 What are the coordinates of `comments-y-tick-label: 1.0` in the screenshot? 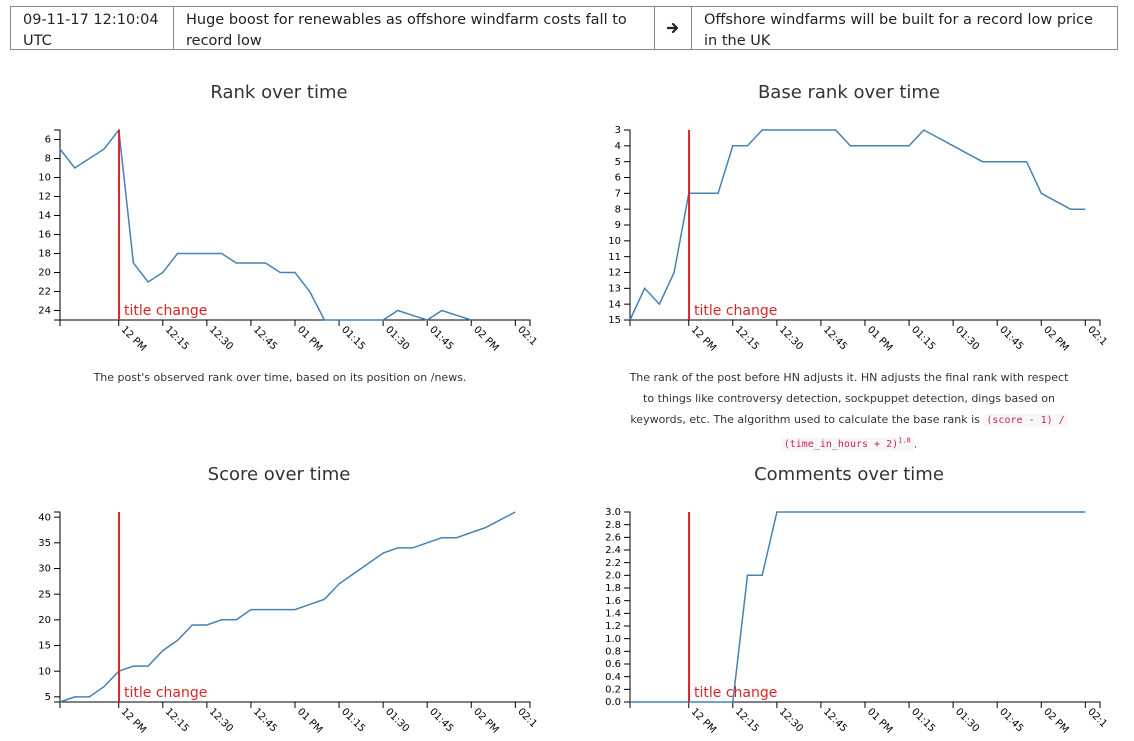 It's located at (613, 639).